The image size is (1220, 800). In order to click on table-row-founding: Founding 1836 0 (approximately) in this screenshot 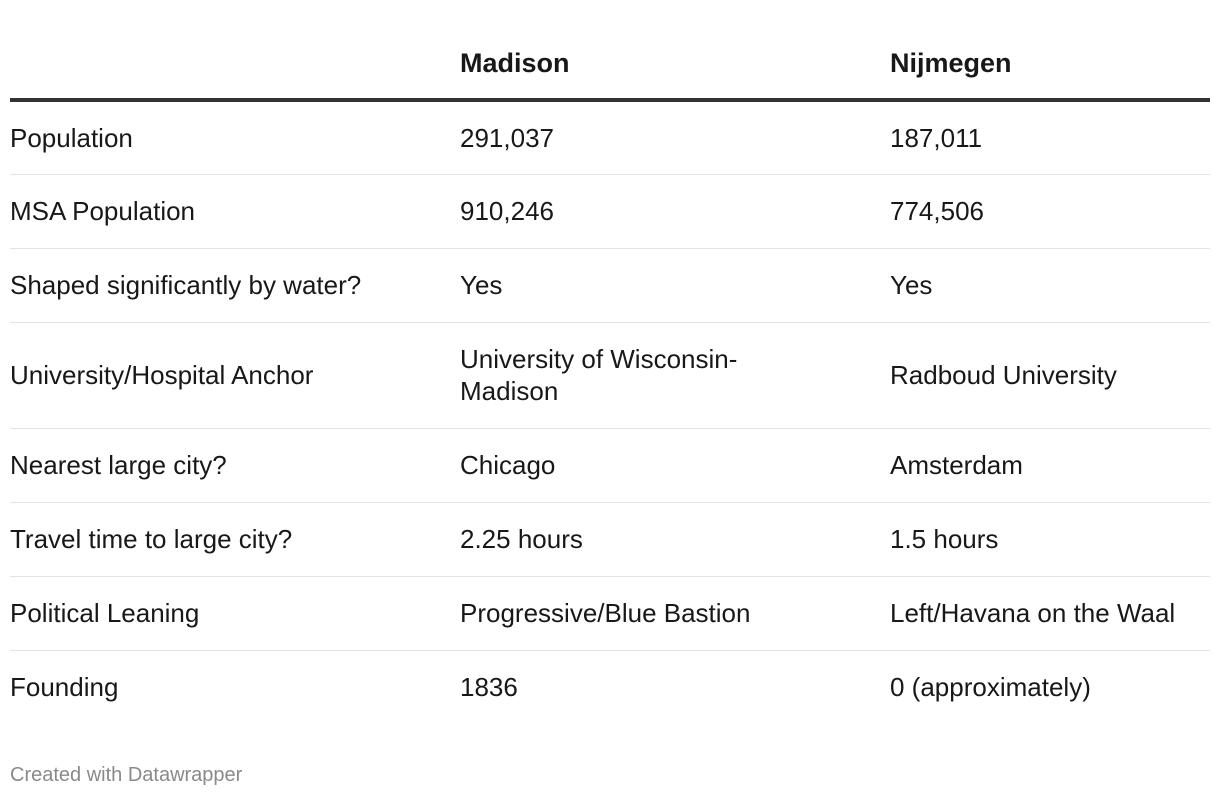, I will do `click(610, 687)`.